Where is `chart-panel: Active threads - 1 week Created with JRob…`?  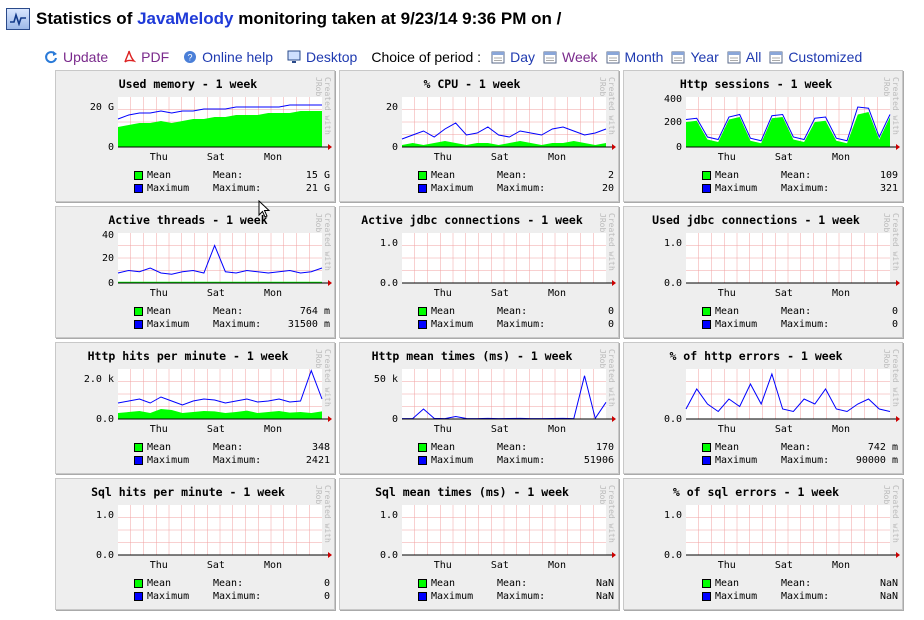
chart-panel: Active threads - 1 week Created with JRob… is located at coordinates (195, 272).